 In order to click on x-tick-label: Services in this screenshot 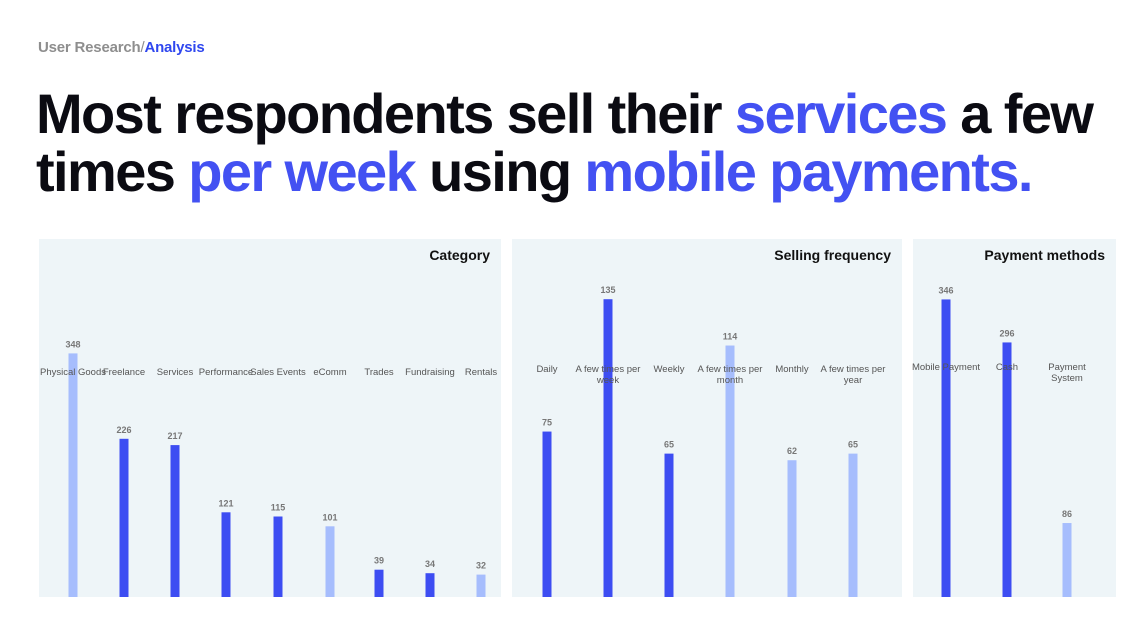, I will do `click(175, 372)`.